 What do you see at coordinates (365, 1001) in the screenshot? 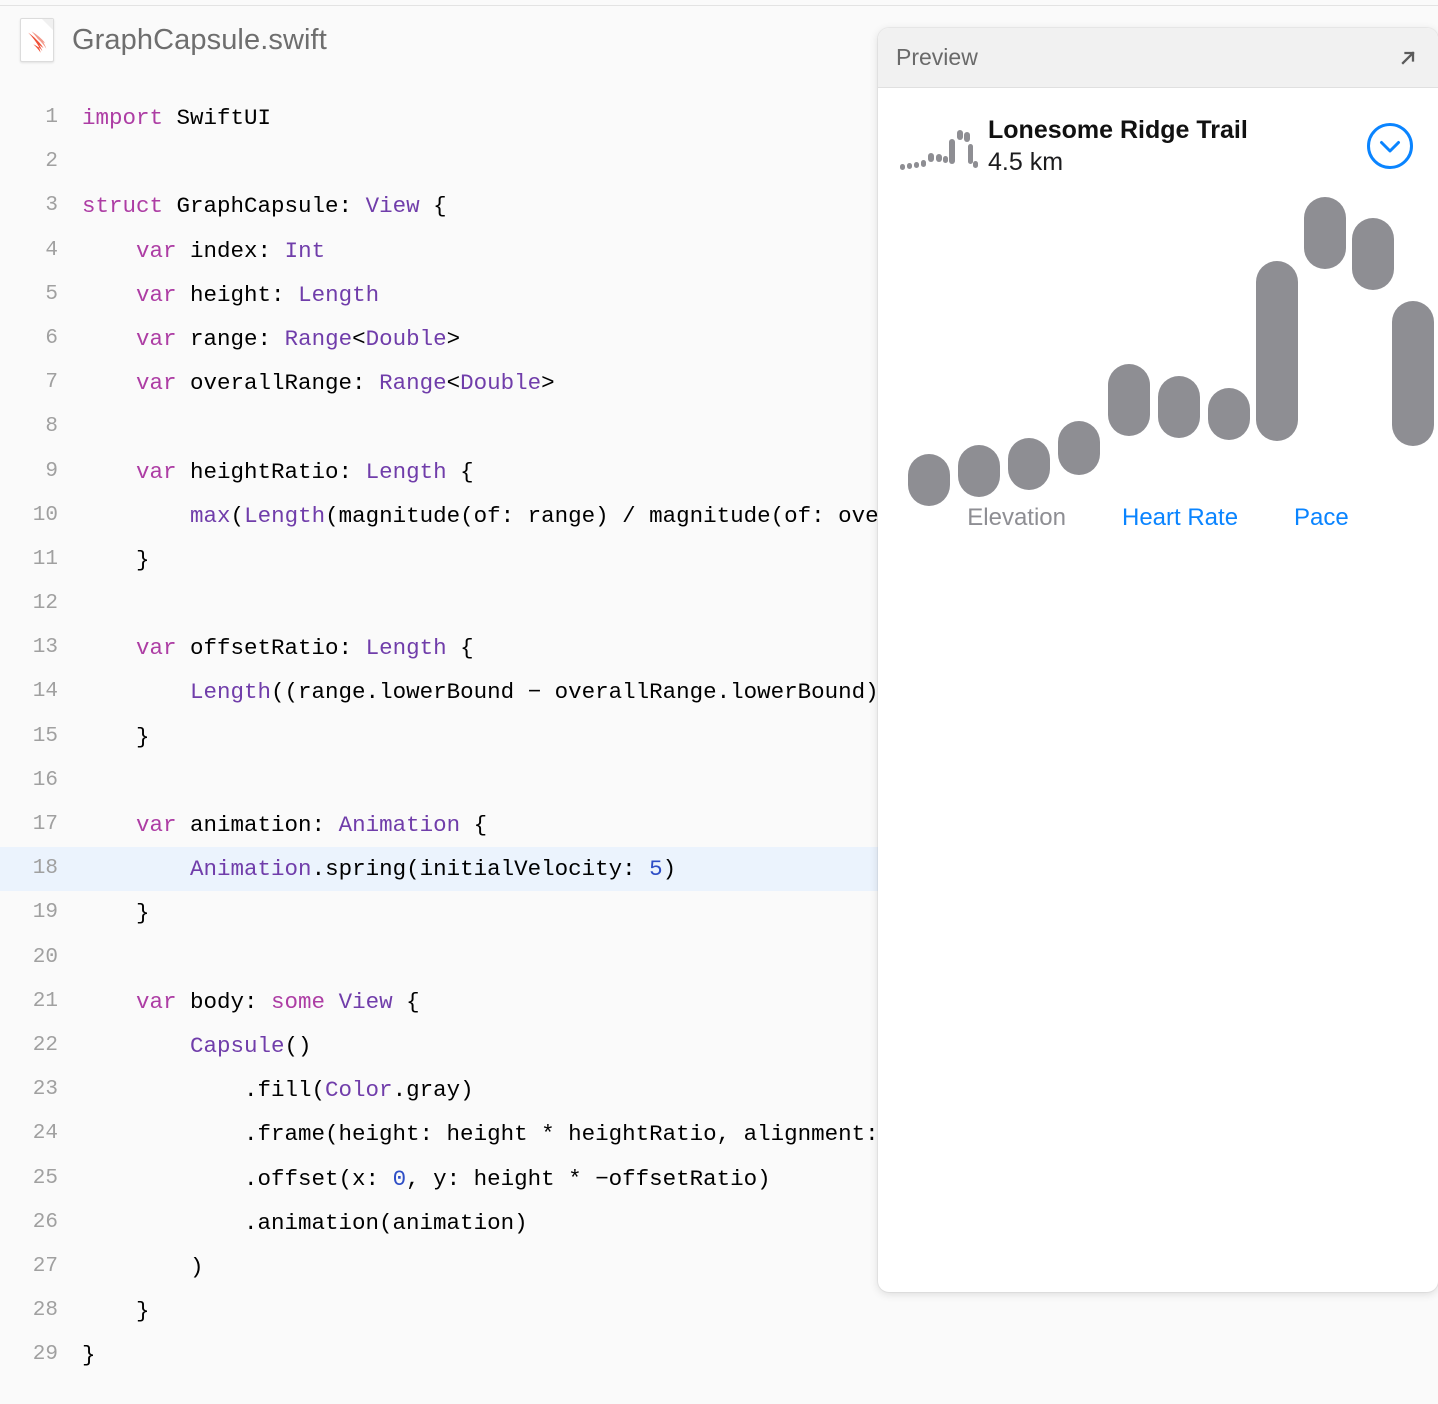
I see `code-token: View` at bounding box center [365, 1001].